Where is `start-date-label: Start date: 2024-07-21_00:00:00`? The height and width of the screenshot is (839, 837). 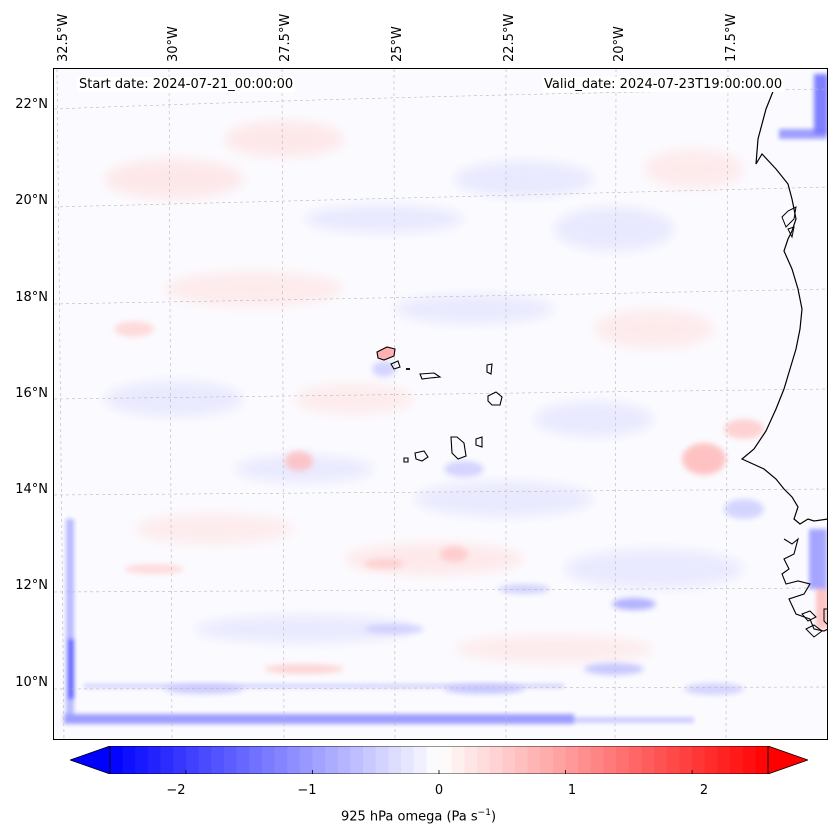 start-date-label: Start date: 2024-07-21_00:00:00 is located at coordinates (186, 84).